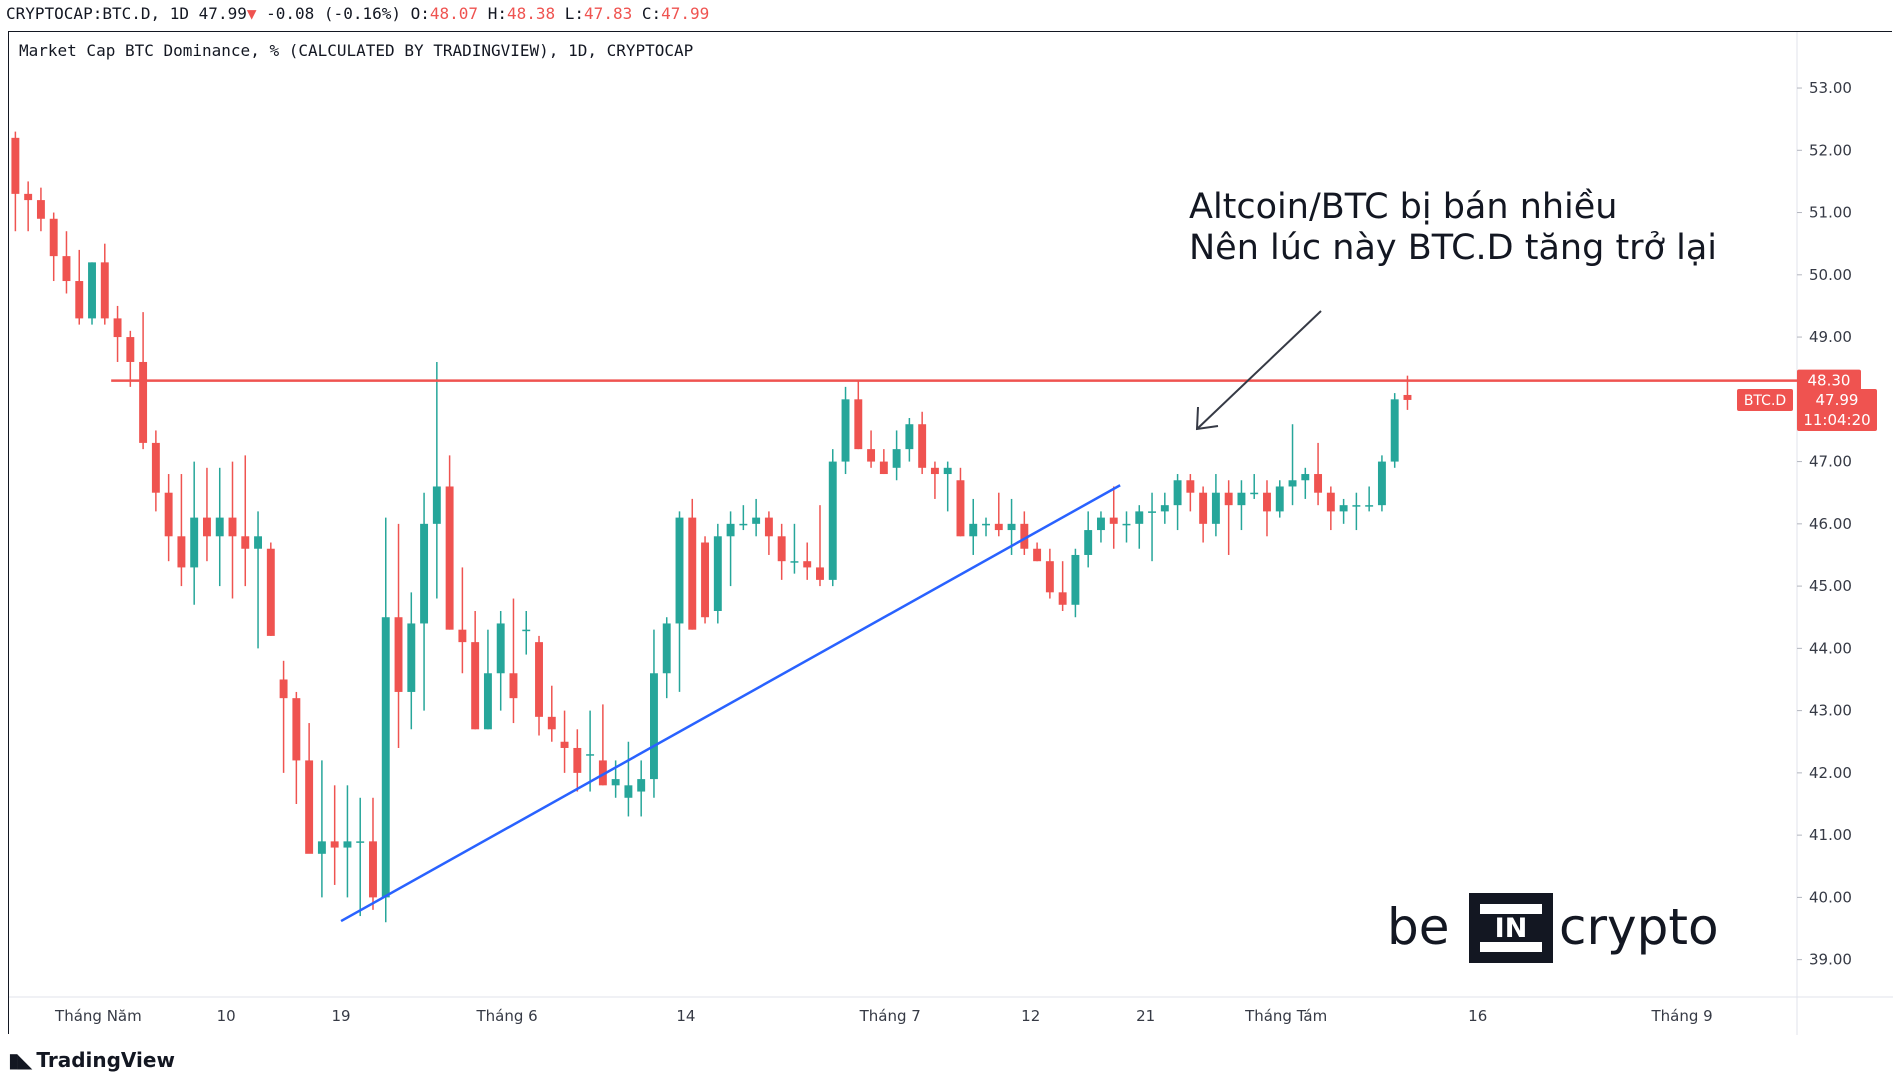  Describe the element at coordinates (1830, 88) in the screenshot. I see `y-tick-label: 53.00` at that location.